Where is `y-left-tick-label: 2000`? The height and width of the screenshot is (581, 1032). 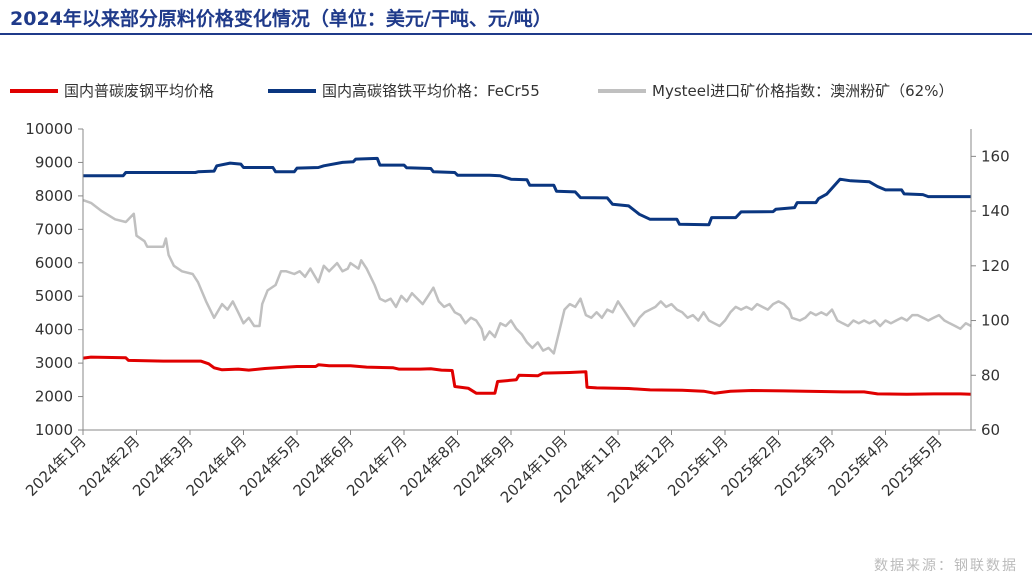
y-left-tick-label: 2000 is located at coordinates (54, 397).